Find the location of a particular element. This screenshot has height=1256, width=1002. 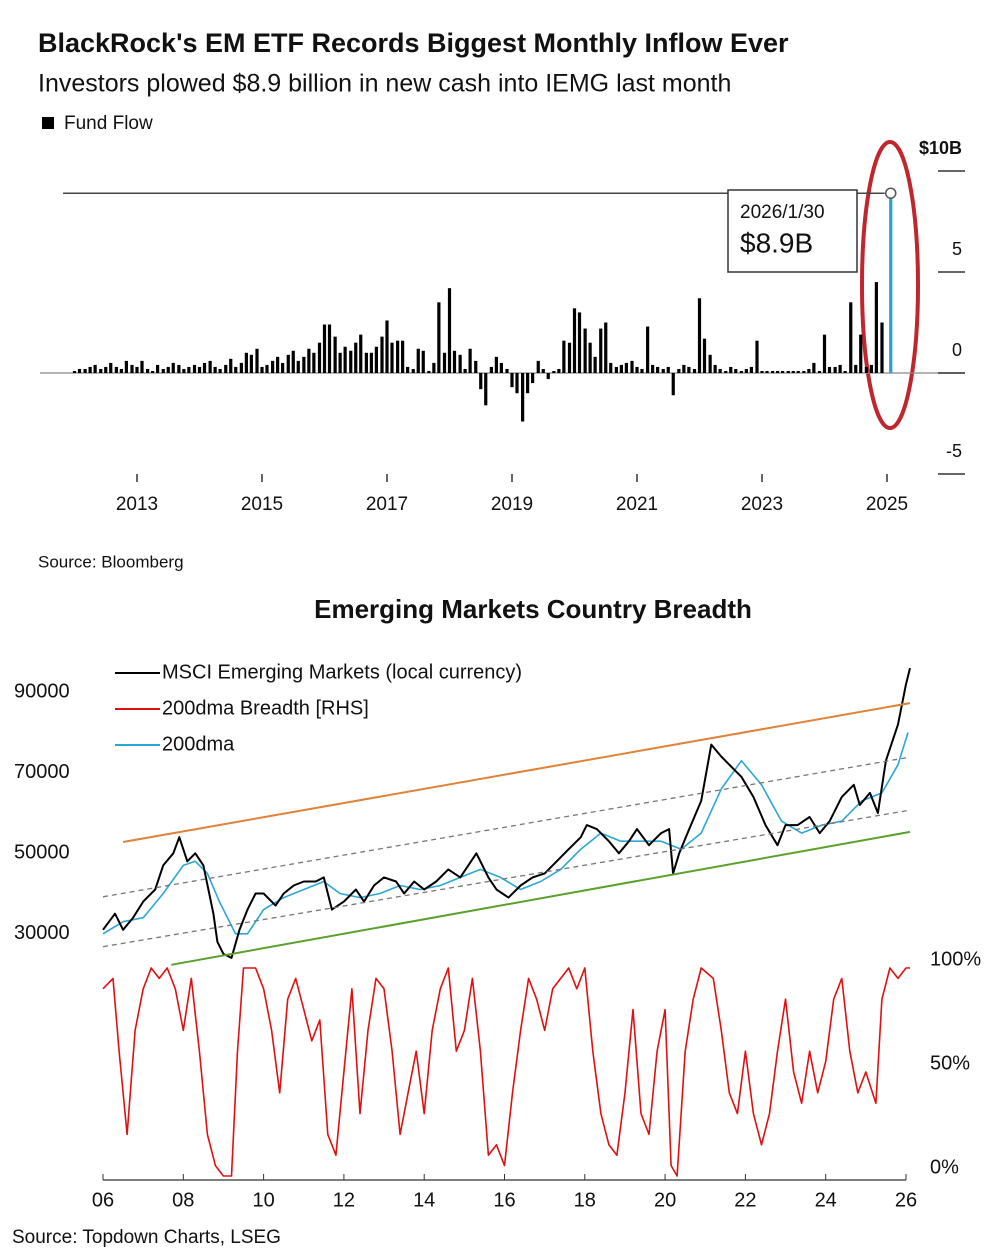

x-tick-label: 14 is located at coordinates (424, 1200).